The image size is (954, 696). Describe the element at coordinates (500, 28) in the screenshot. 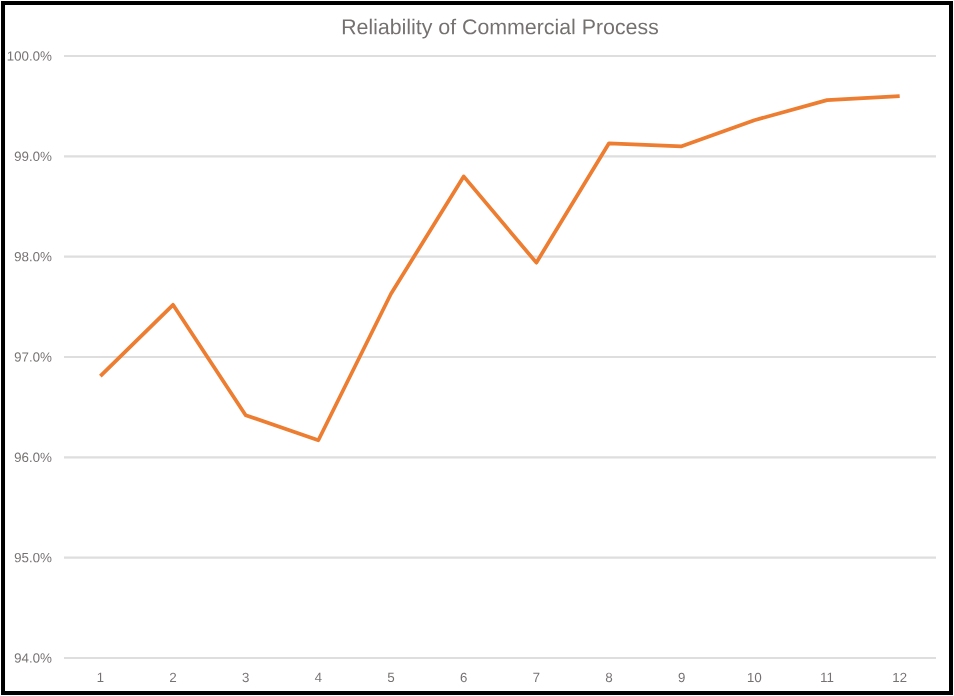

I see `chart-title: Reliability of Commercial Process` at that location.